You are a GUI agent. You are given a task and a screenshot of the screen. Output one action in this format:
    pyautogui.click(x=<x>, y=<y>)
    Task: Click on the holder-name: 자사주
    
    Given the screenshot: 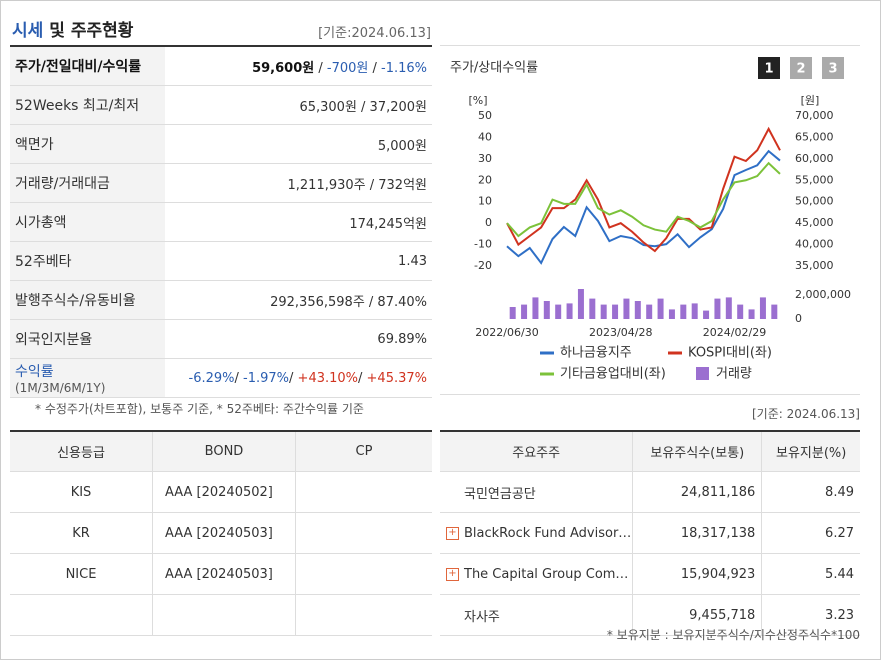 What is the action you would take?
    pyautogui.click(x=537, y=615)
    